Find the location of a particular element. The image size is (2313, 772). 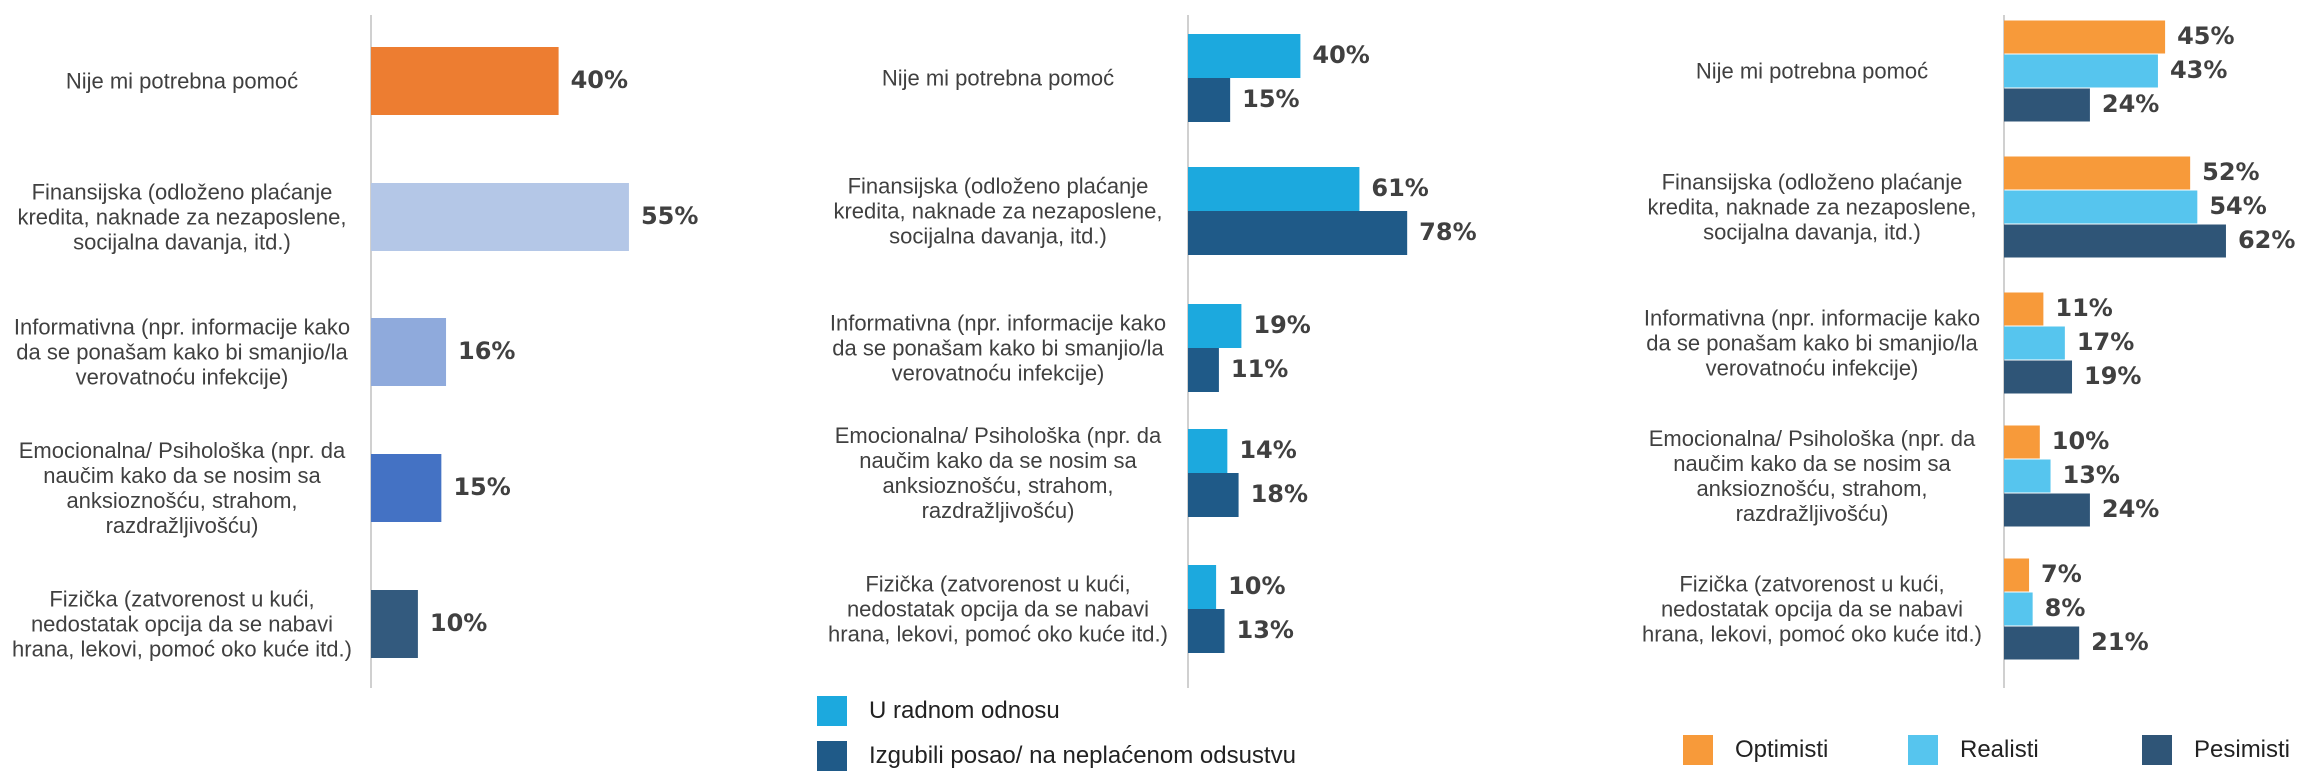

value-label: 62% is located at coordinates (2266, 240).